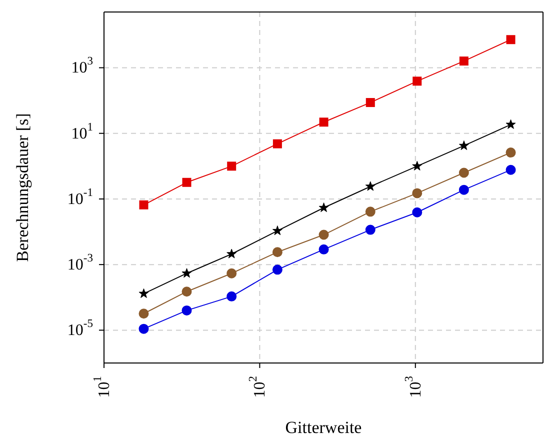  Describe the element at coordinates (80, 328) in the screenshot. I see `y-tick-label: 10$^{-5}$` at that location.